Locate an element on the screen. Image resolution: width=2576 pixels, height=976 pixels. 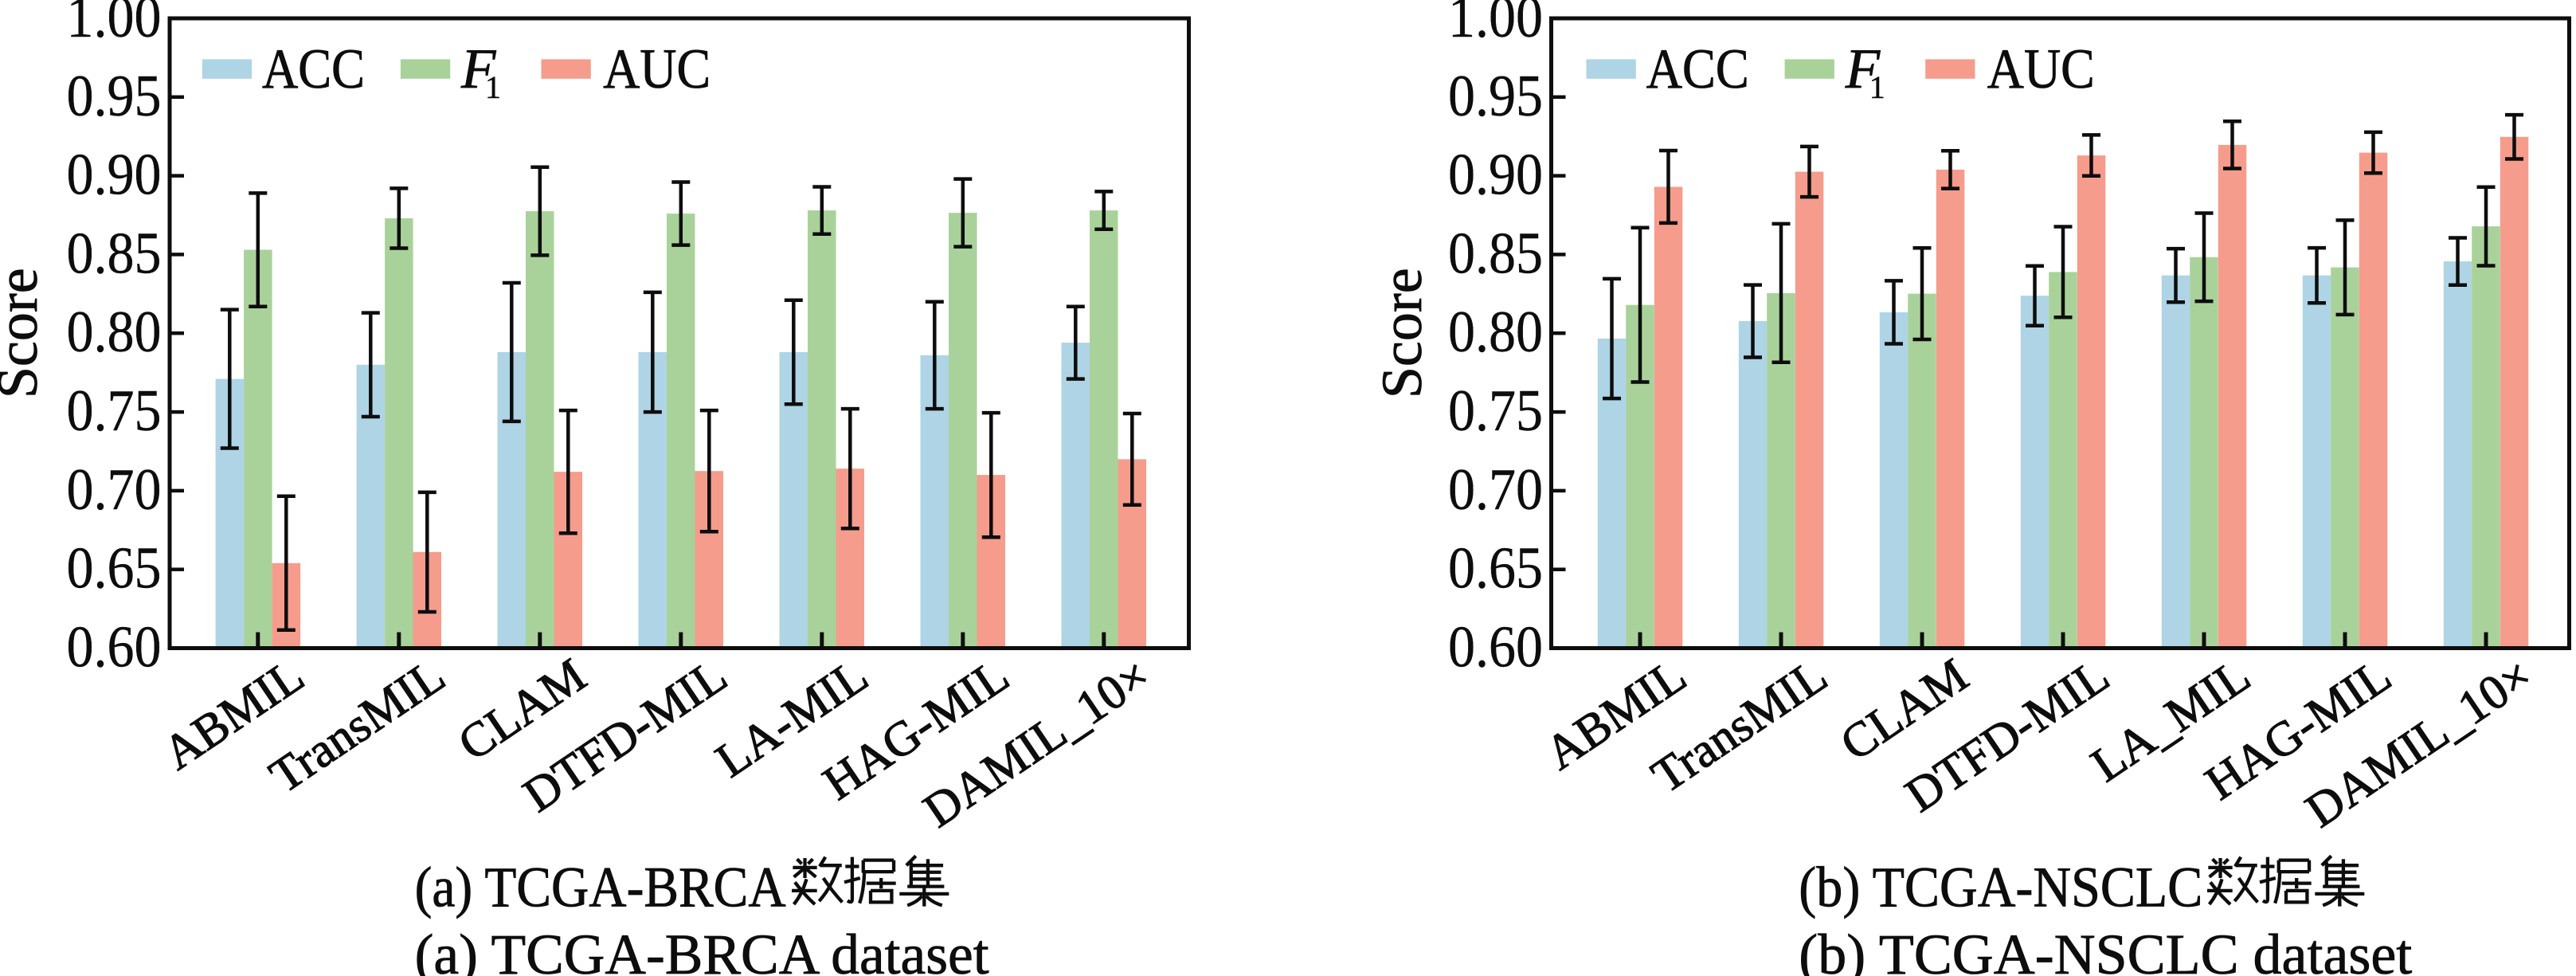
svg-text: (a) TCGA-BRCA is located at coordinates (600, 887).